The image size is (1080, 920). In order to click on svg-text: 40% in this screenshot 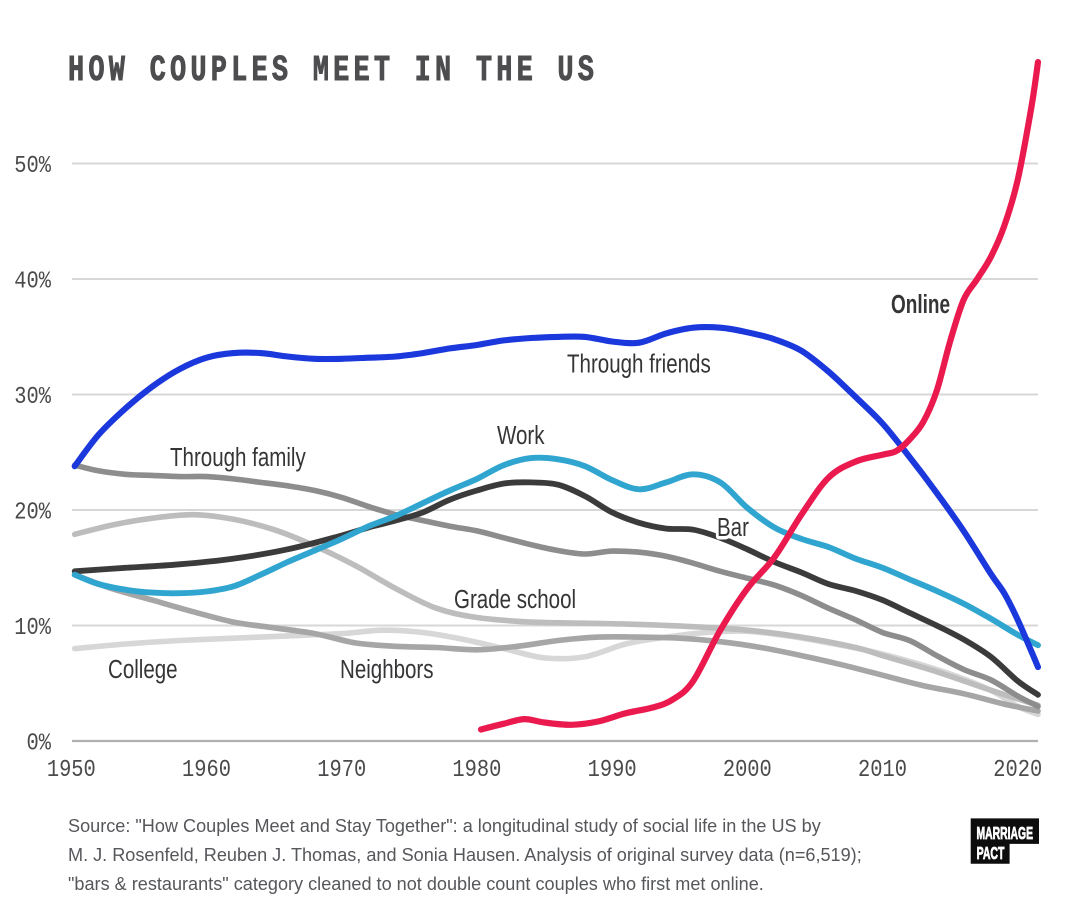, I will do `click(32, 281)`.